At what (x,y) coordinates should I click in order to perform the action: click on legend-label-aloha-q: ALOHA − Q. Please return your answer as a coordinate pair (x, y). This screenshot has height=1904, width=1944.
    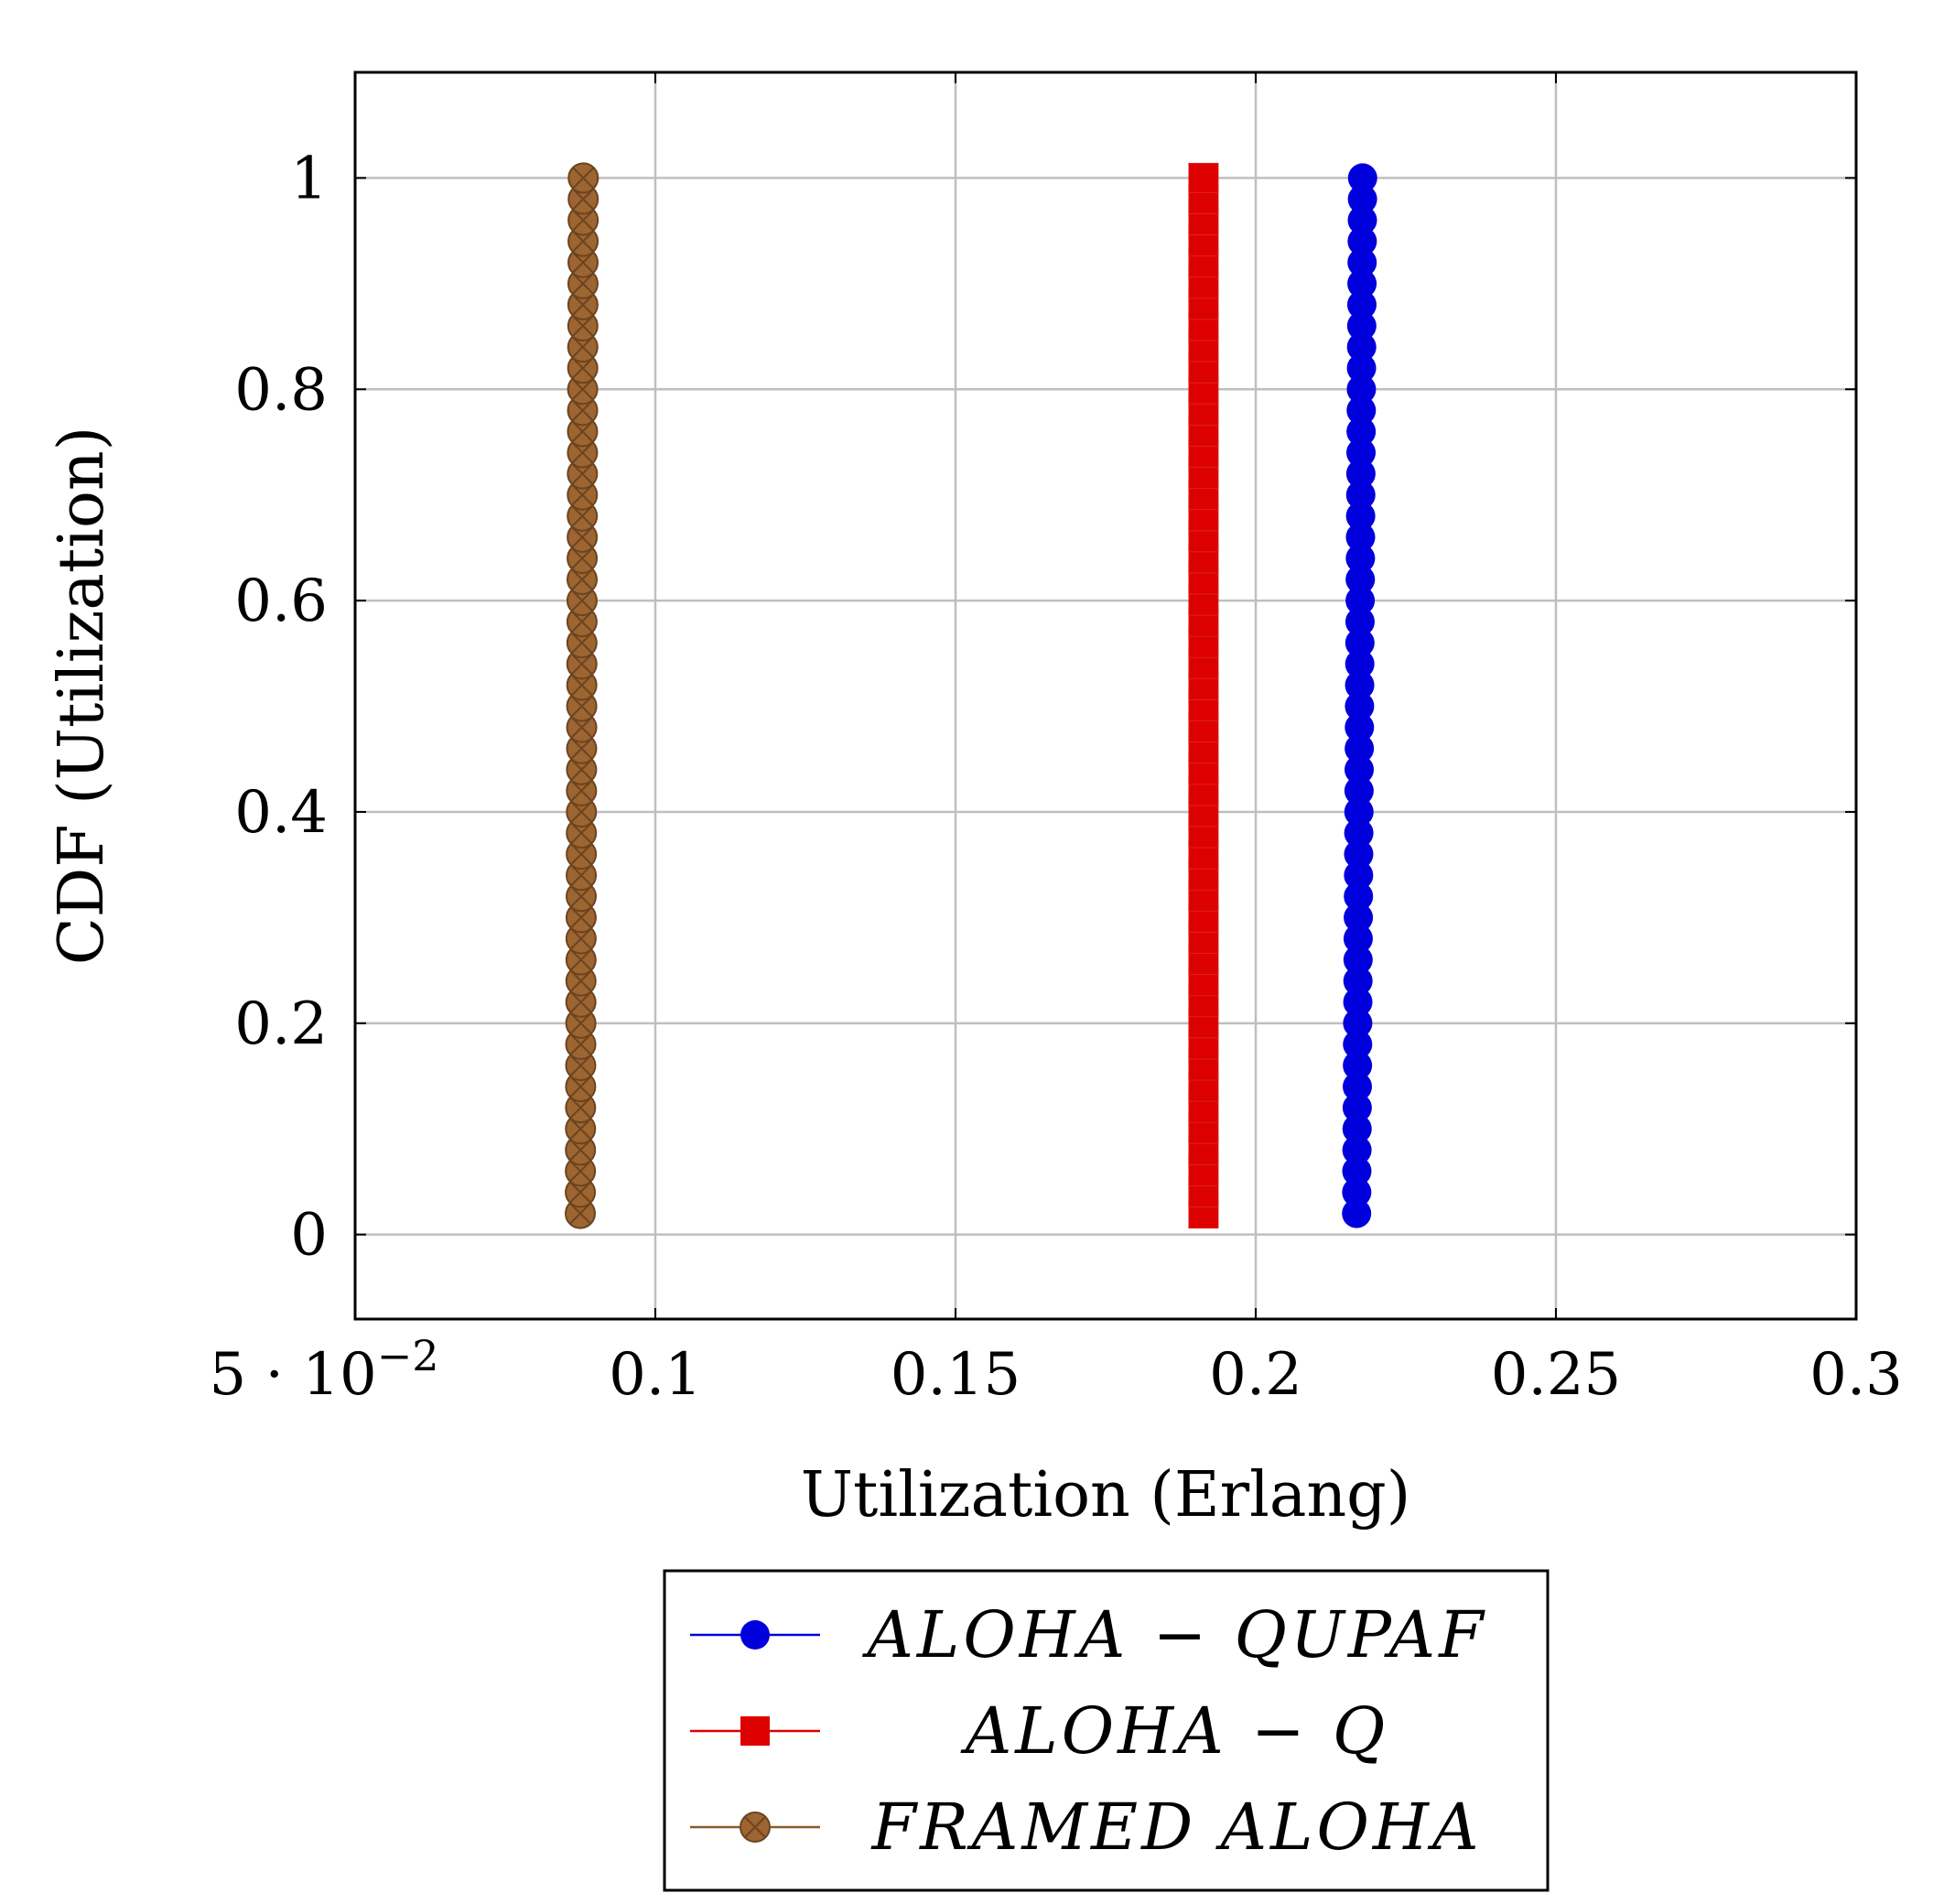
    Looking at the image, I should click on (1174, 1731).